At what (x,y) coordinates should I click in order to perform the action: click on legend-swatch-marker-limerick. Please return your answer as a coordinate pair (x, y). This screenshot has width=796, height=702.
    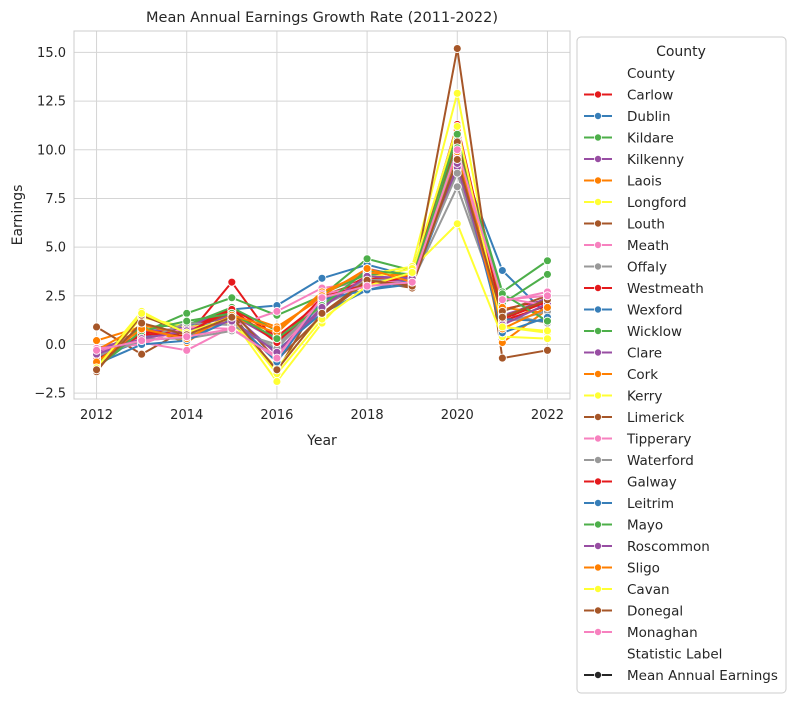
    Looking at the image, I should click on (598, 416).